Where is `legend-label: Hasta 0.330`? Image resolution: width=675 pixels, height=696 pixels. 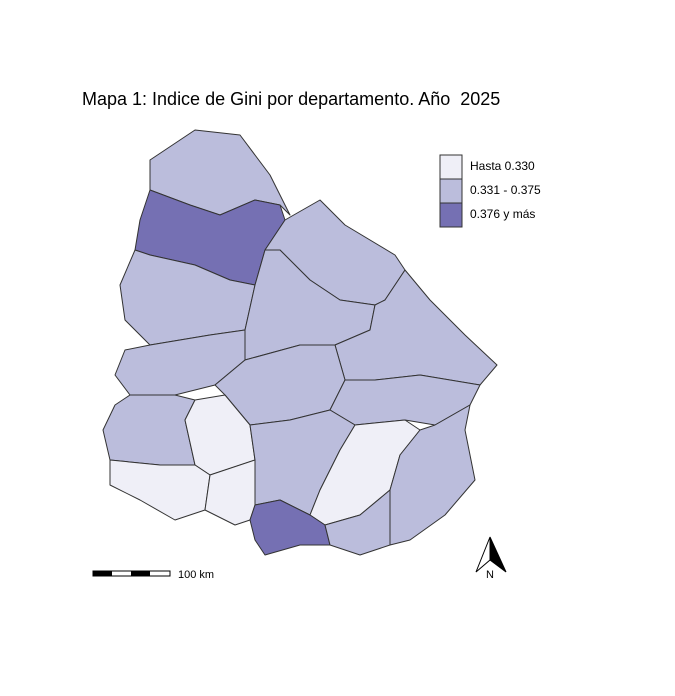
legend-label: Hasta 0.330 is located at coordinates (502, 166).